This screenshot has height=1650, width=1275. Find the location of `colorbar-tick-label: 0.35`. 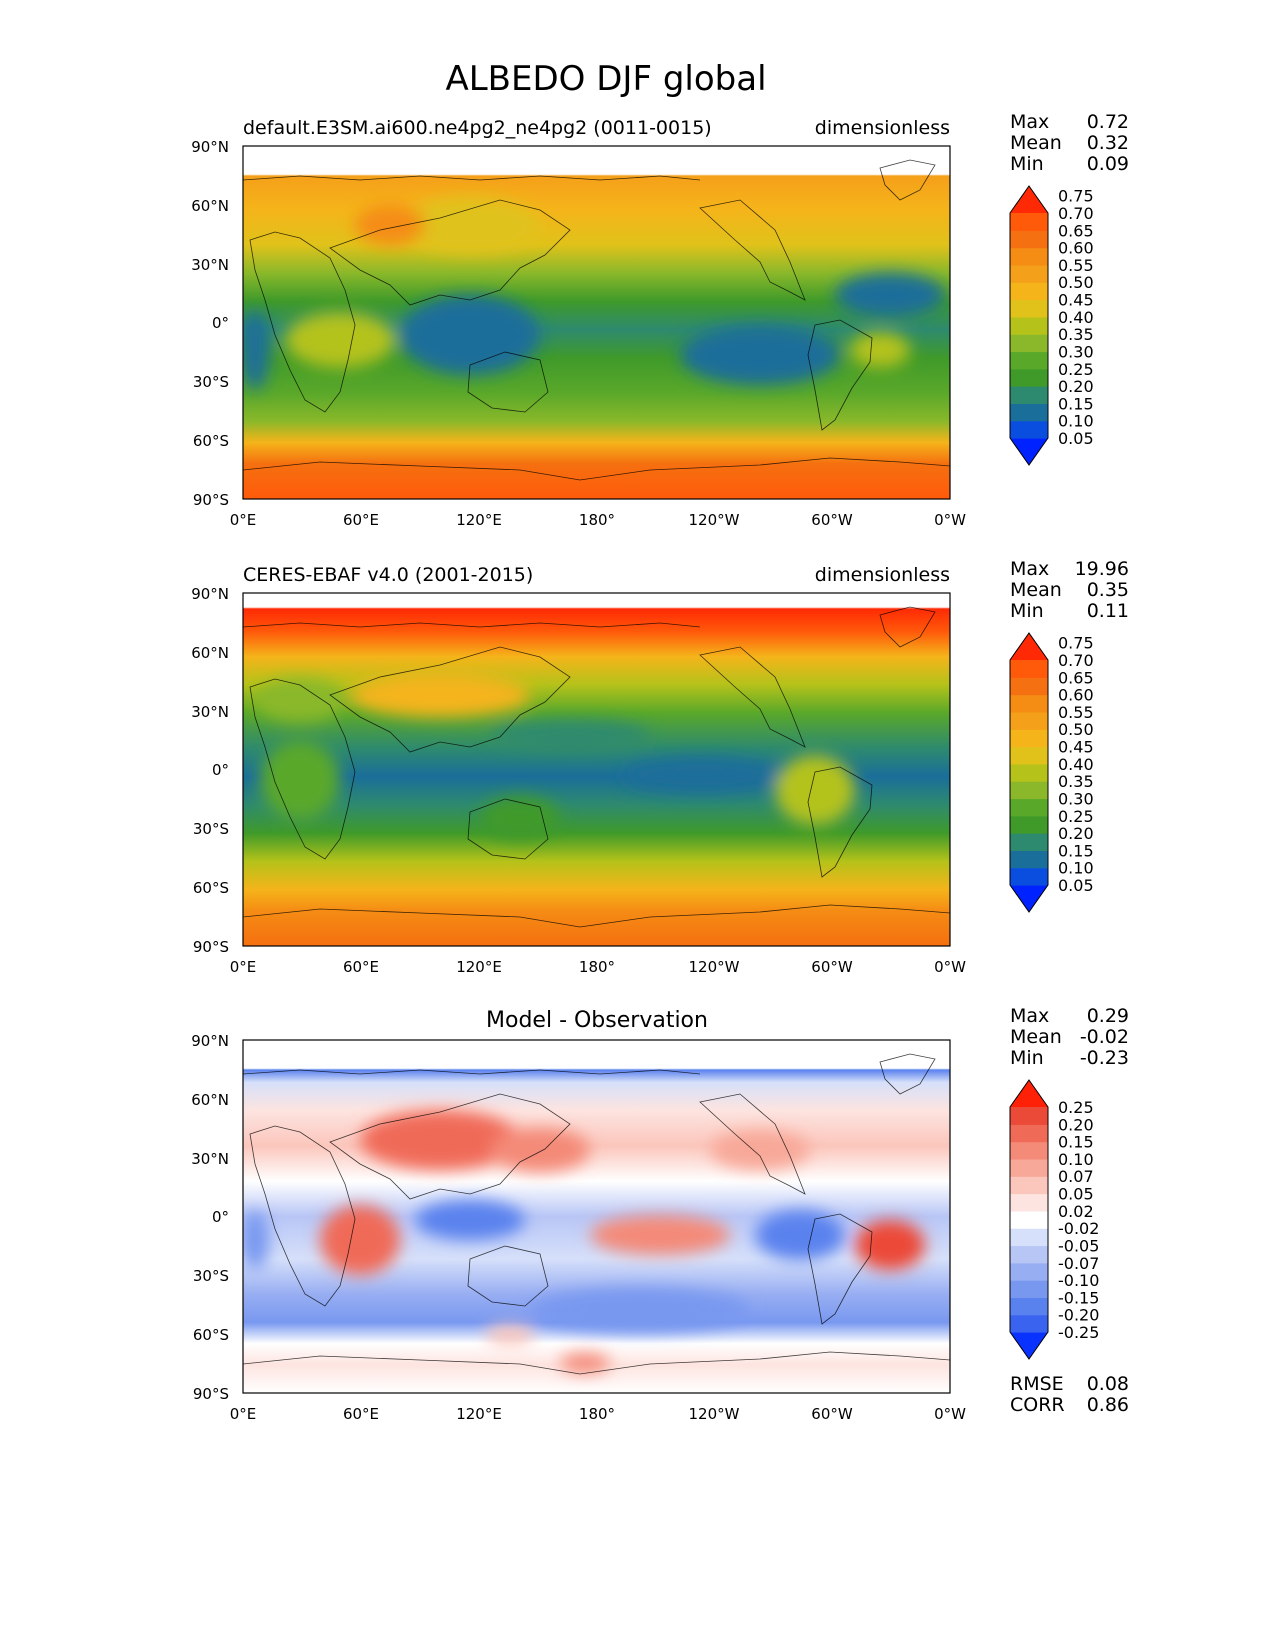

colorbar-tick-label: 0.35 is located at coordinates (1076, 334).